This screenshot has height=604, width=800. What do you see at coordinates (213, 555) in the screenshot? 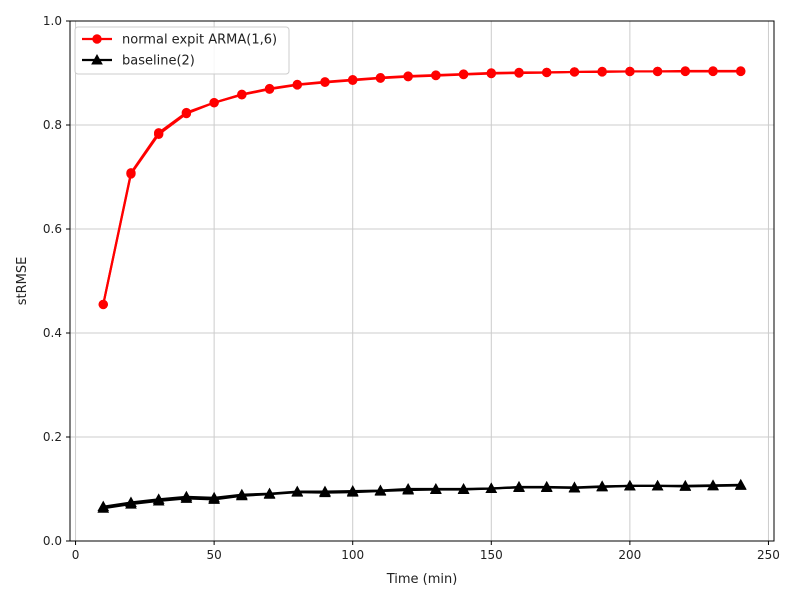
I see `x-tick-label: 50` at bounding box center [213, 555].